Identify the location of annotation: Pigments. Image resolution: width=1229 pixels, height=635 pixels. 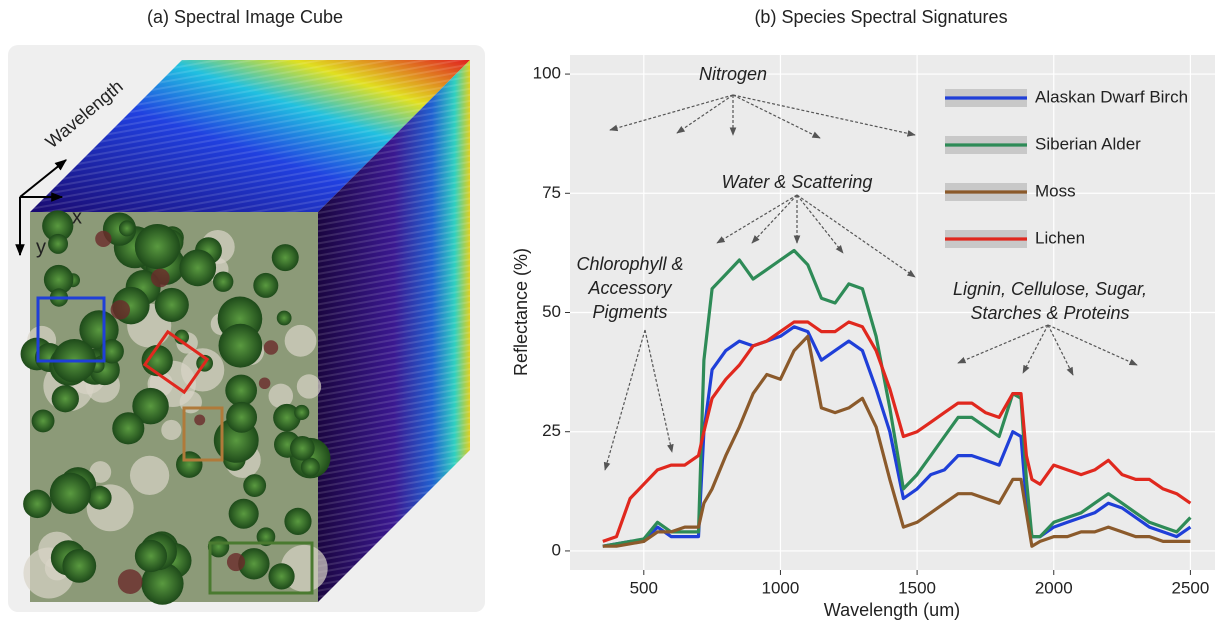
(629, 312).